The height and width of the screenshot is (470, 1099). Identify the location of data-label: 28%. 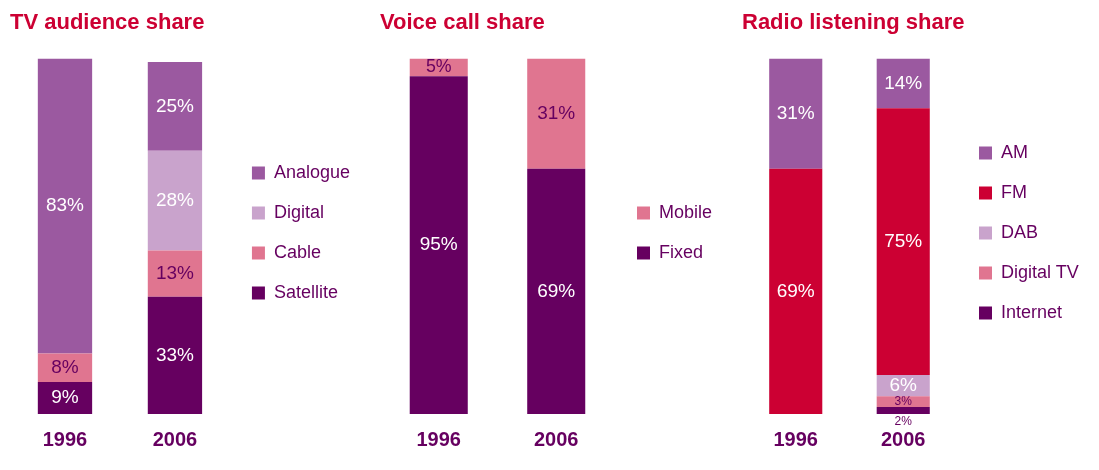
(175, 199).